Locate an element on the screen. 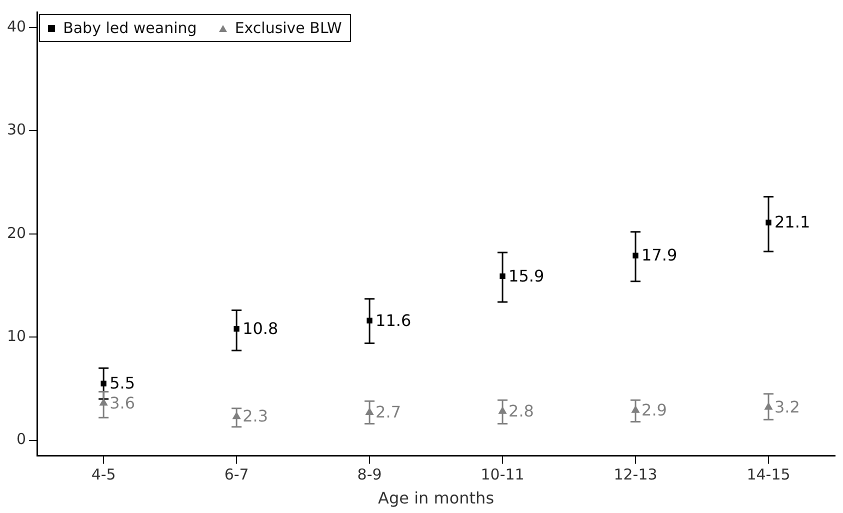 The width and height of the screenshot is (843, 513). y-tick-label: 10 is located at coordinates (16, 336).